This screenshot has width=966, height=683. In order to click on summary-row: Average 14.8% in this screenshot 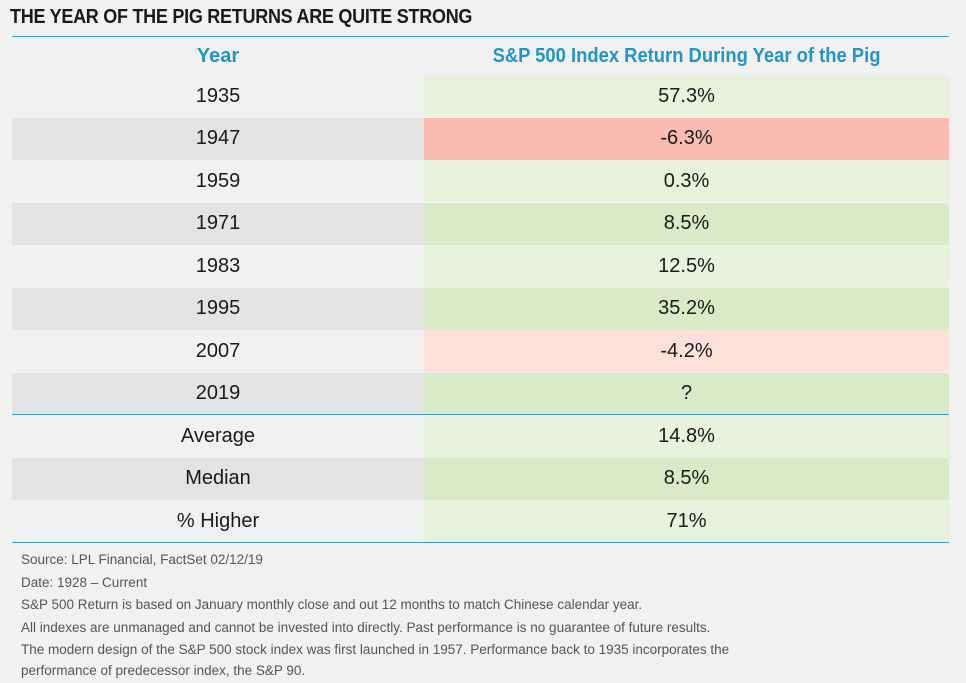, I will do `click(480, 436)`.